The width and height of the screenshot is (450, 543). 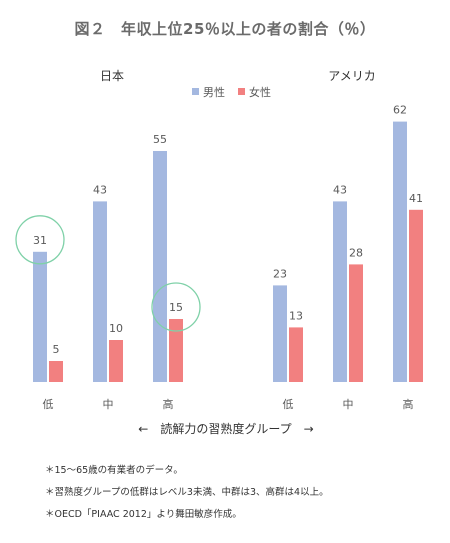 I want to click on data-label: 15, so click(x=176, y=307).